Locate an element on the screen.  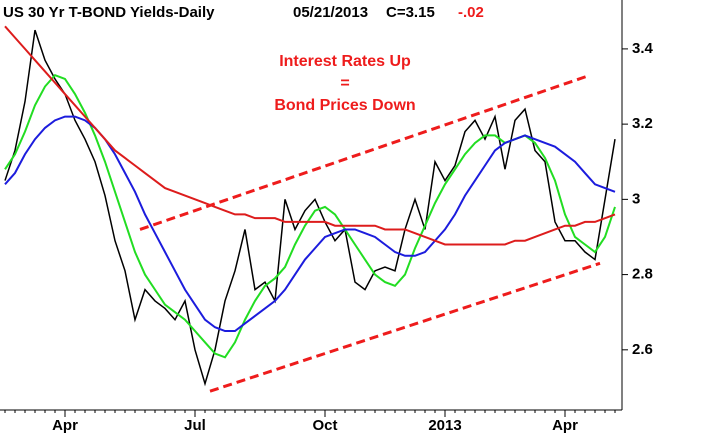
date: 05/21/2013 is located at coordinates (330, 12).